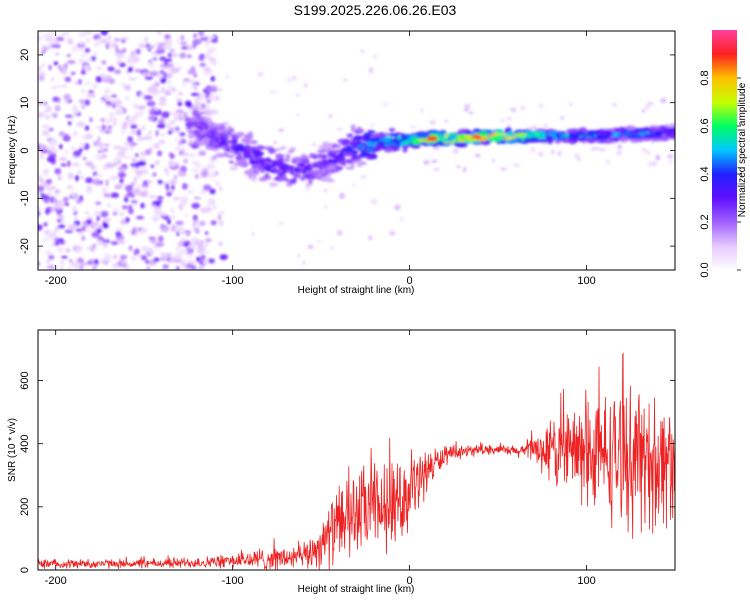 This screenshot has width=750, height=600. What do you see at coordinates (233, 581) in the screenshot?
I see `snr-x-tick-label: -100` at bounding box center [233, 581].